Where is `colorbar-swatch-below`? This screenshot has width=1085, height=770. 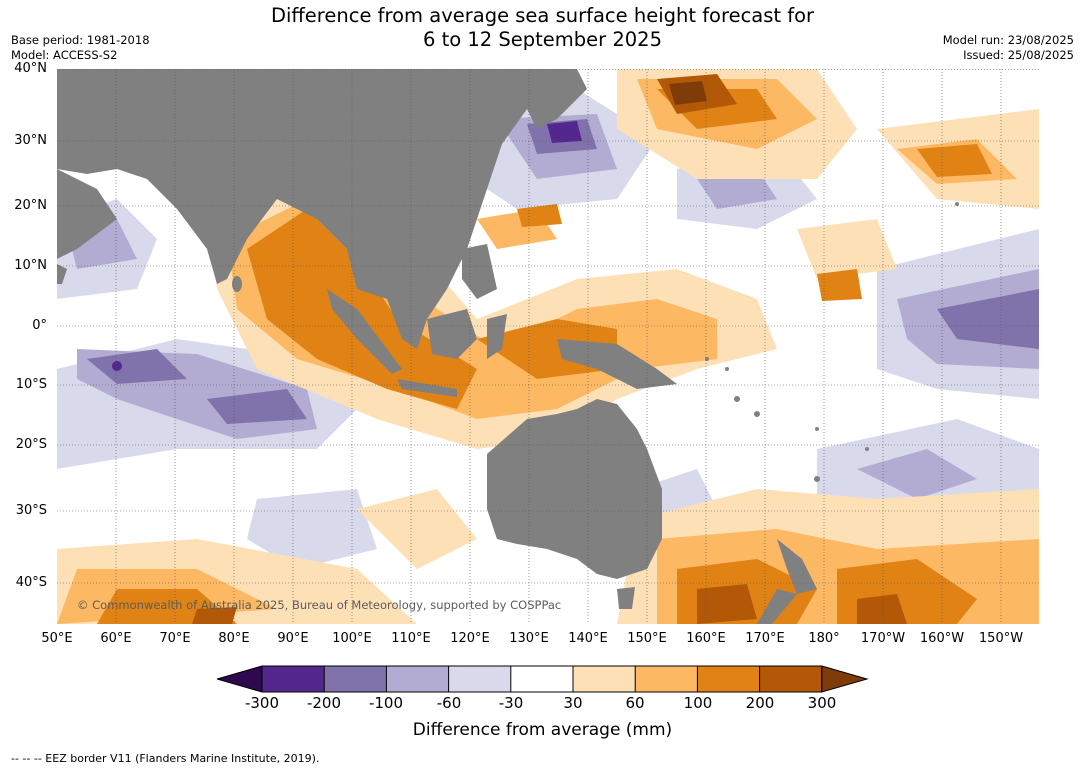
colorbar-swatch-below is located at coordinates (240, 679).